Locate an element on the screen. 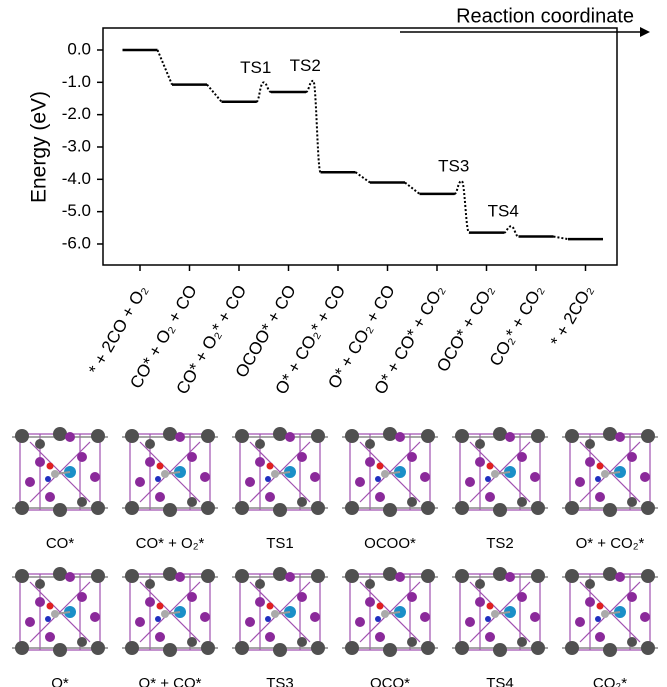 This screenshot has width=667, height=687. structure-caption: TS4 is located at coordinates (500, 681).